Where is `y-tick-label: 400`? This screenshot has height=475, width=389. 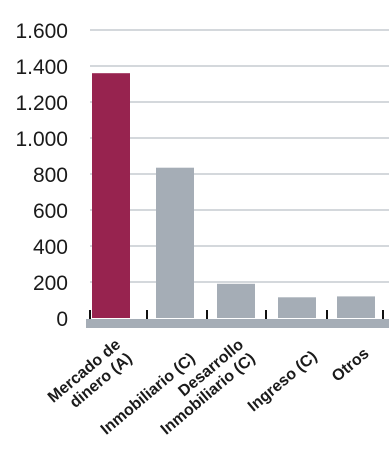 y-tick-label: 400 is located at coordinates (50, 247).